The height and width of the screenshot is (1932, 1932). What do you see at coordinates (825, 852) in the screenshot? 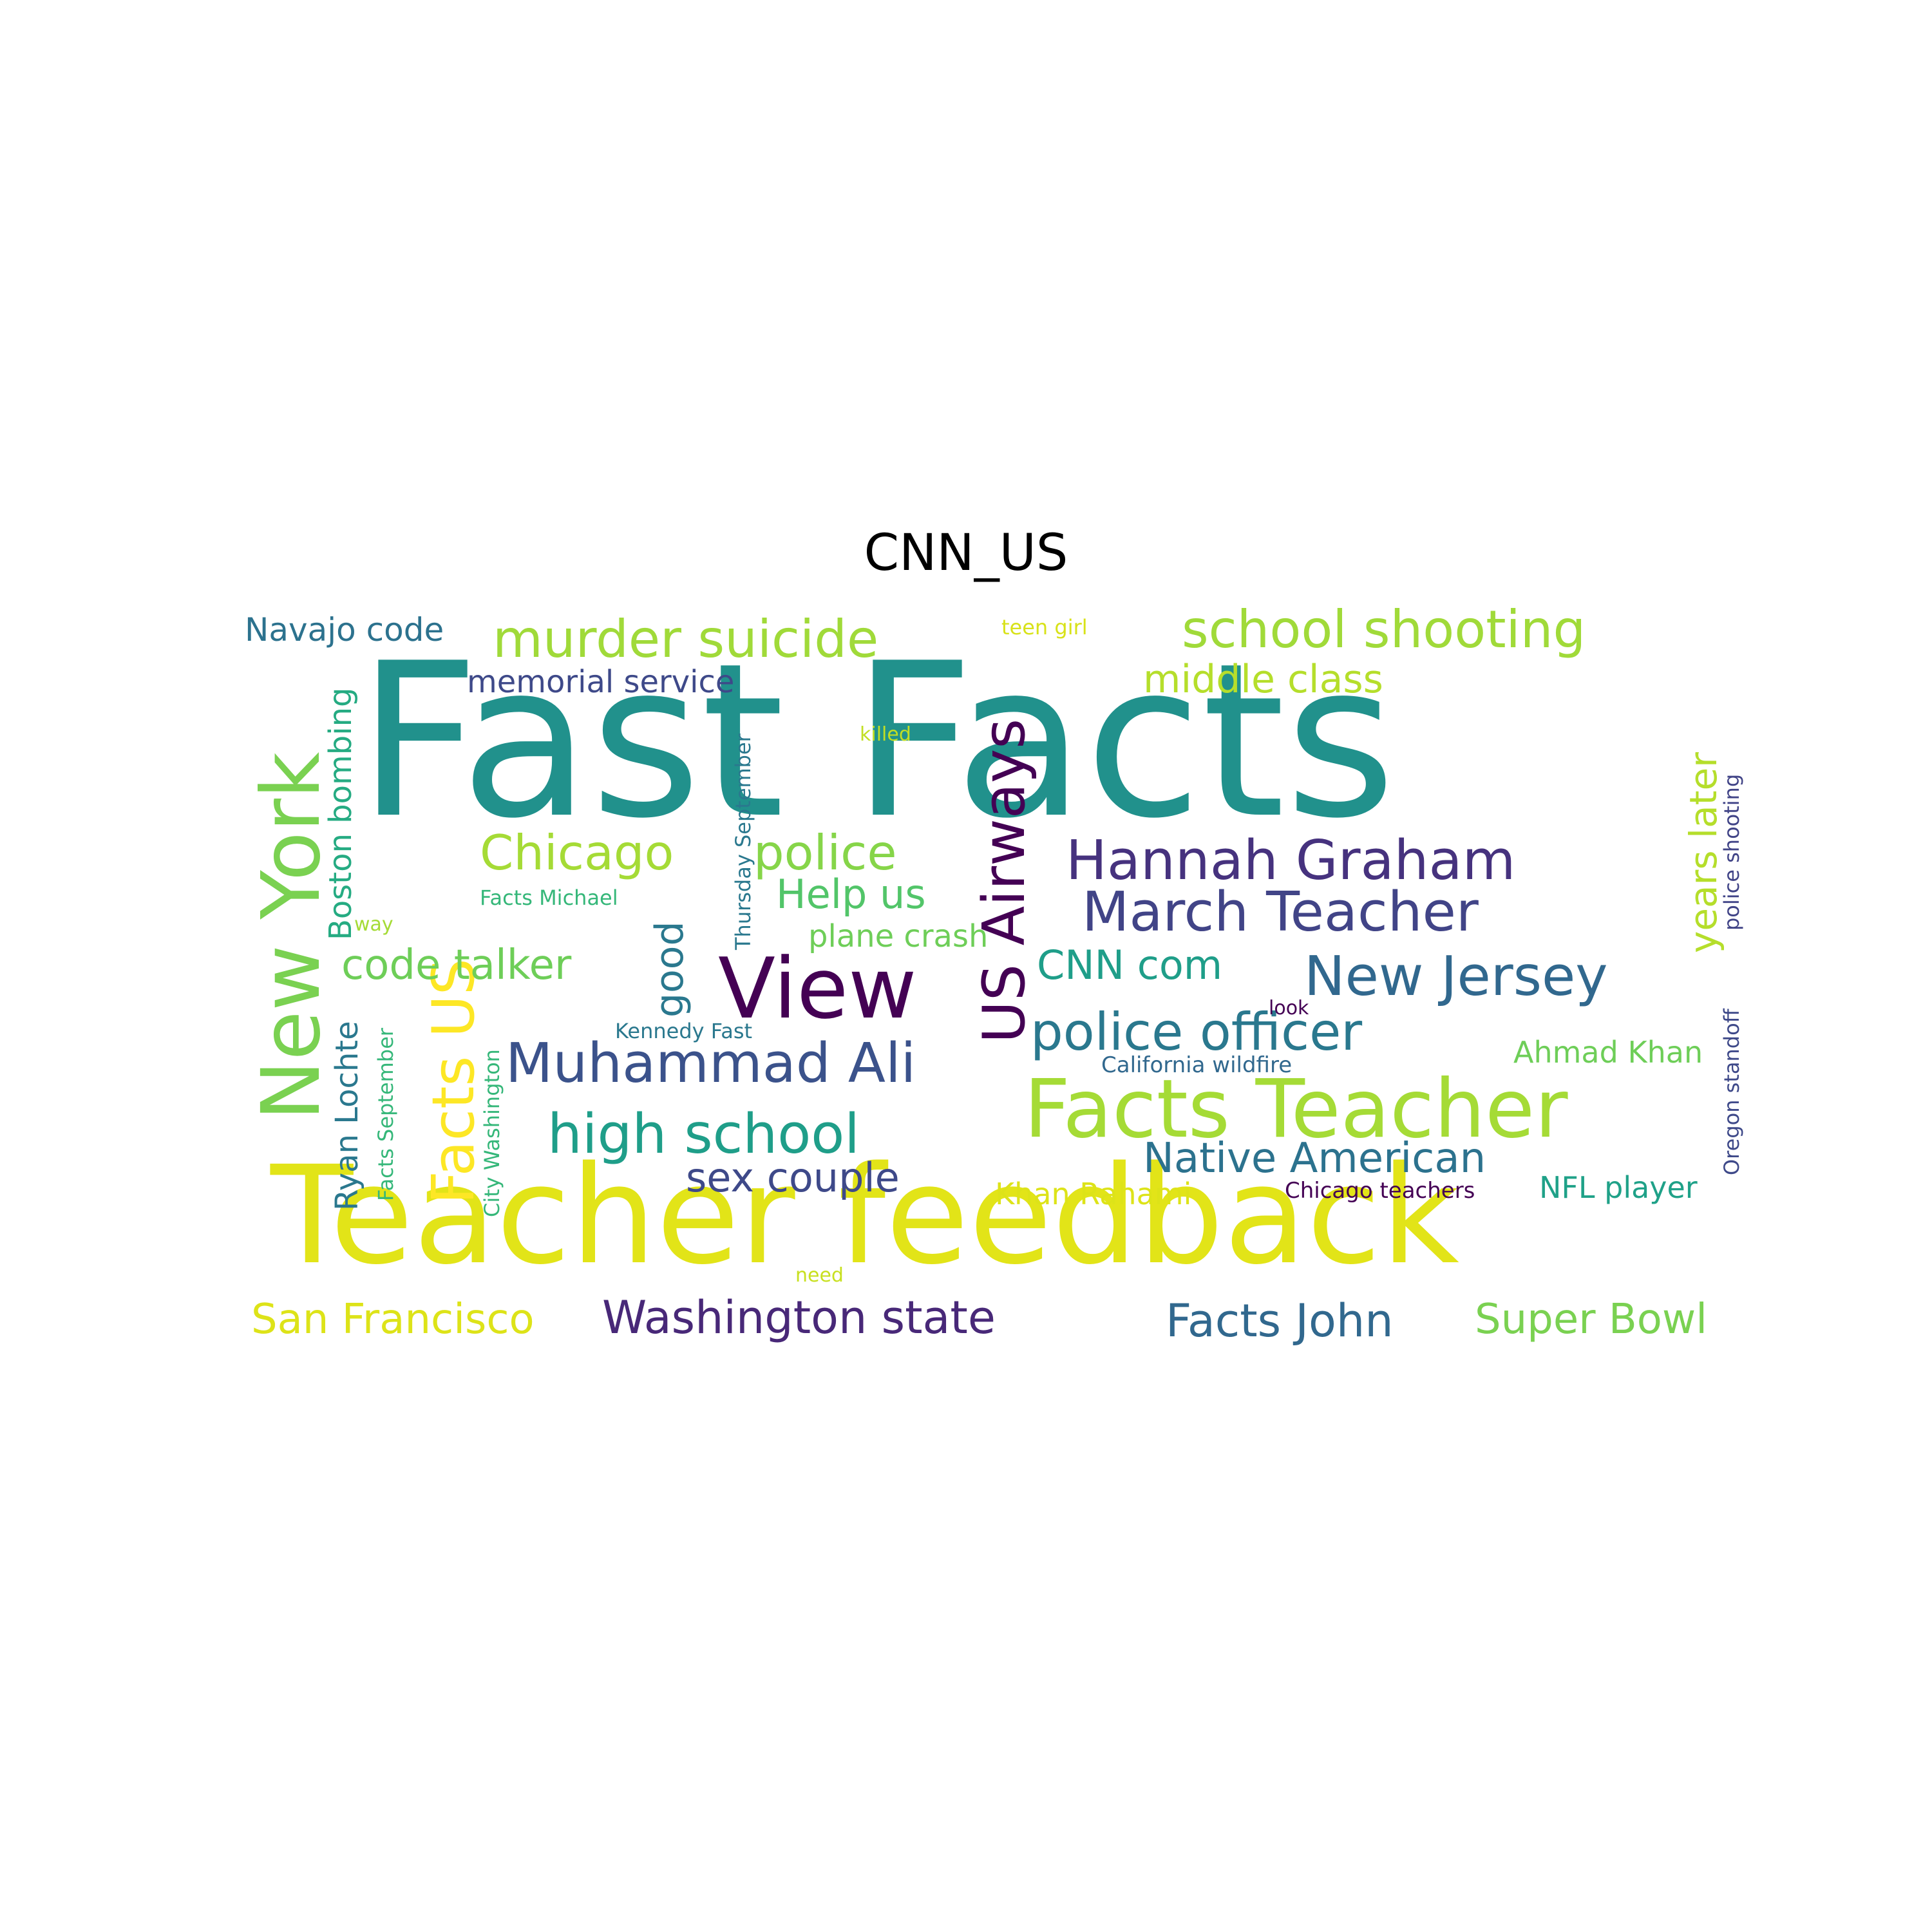
I see `word-police: police` at bounding box center [825, 852].